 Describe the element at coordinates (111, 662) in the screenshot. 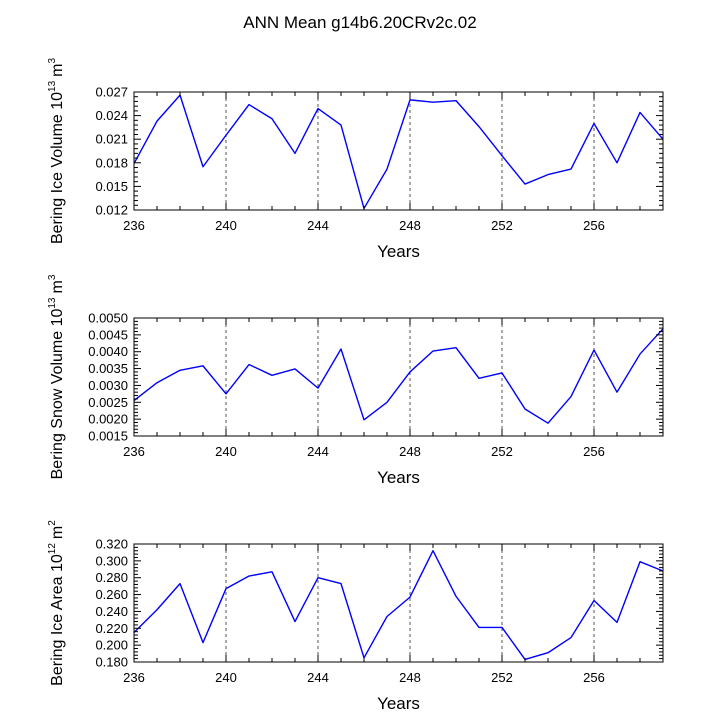

I see `y-tick-label: 0.180` at that location.